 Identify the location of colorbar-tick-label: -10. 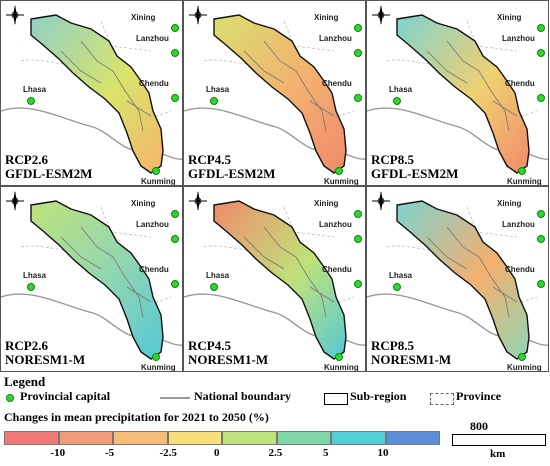
(58, 453).